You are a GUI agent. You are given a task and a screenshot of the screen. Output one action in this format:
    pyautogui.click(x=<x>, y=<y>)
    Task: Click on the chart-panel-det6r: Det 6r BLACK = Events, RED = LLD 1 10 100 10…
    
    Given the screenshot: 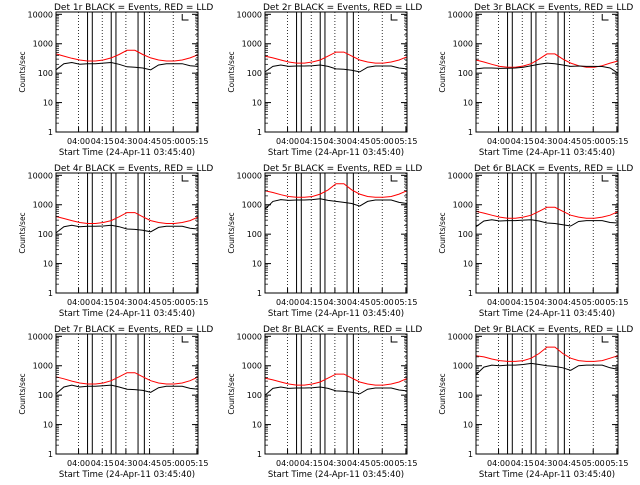 What is the action you would take?
    pyautogui.click(x=535, y=241)
    